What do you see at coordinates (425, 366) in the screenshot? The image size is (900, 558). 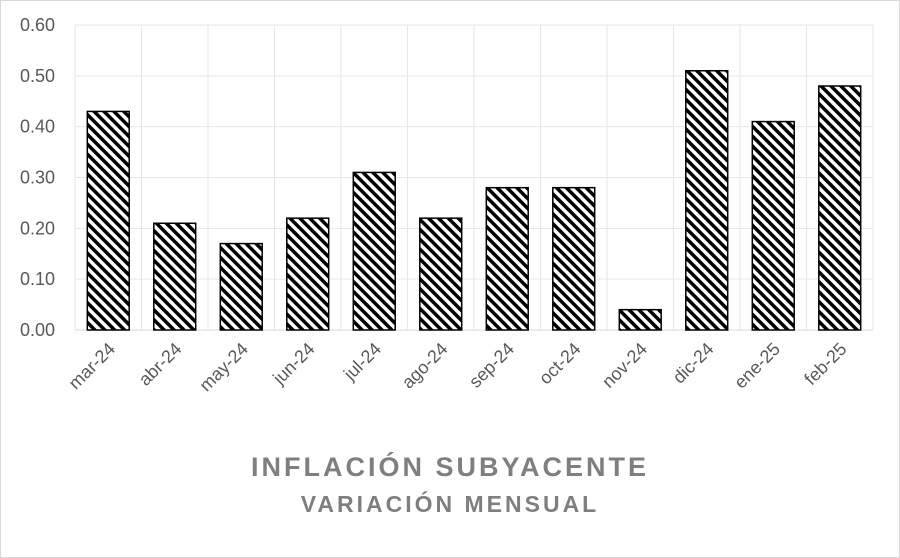 I see `x-tick-label: ago-24` at bounding box center [425, 366].